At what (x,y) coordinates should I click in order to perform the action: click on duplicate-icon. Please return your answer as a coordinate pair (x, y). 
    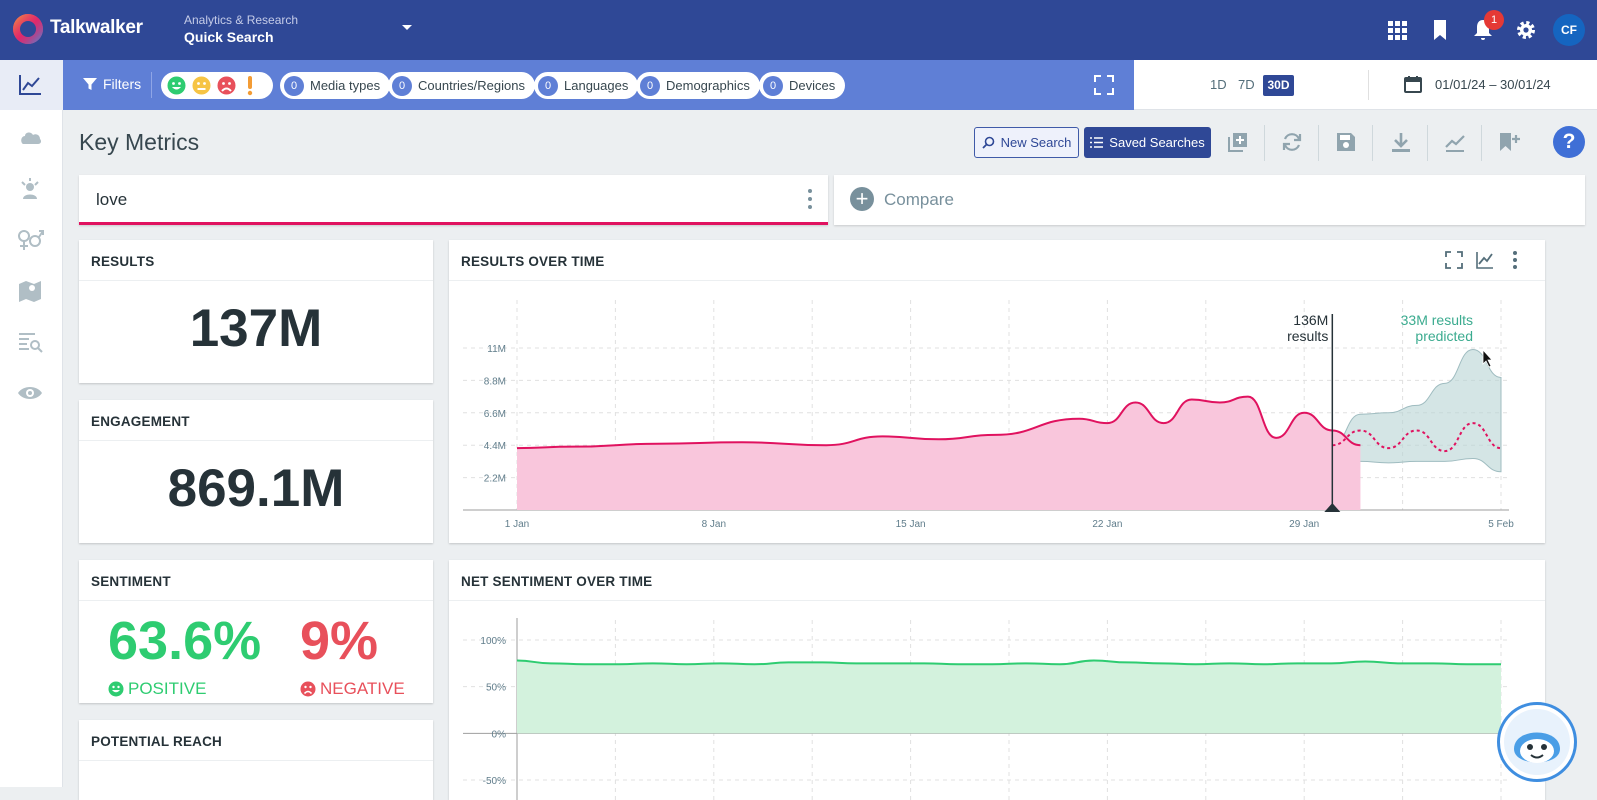
    Looking at the image, I should click on (1238, 142).